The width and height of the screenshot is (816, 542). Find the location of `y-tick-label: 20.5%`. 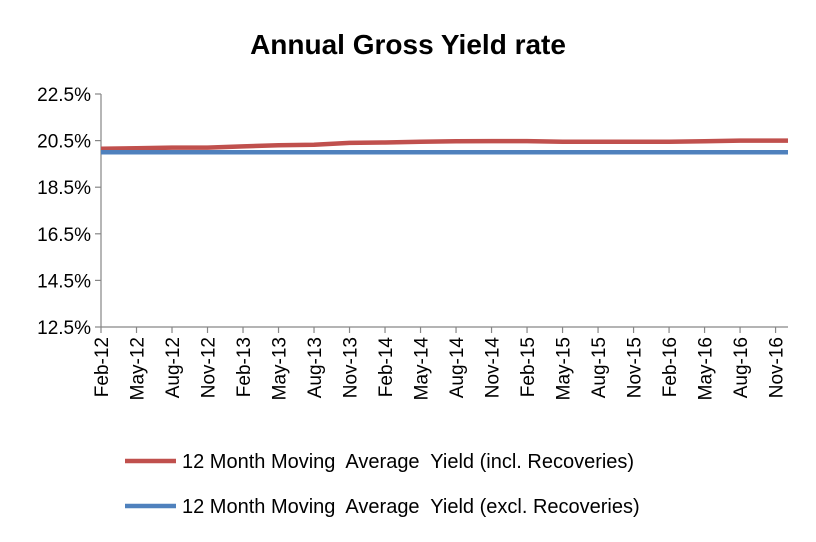

y-tick-label: 20.5% is located at coordinates (64, 142).